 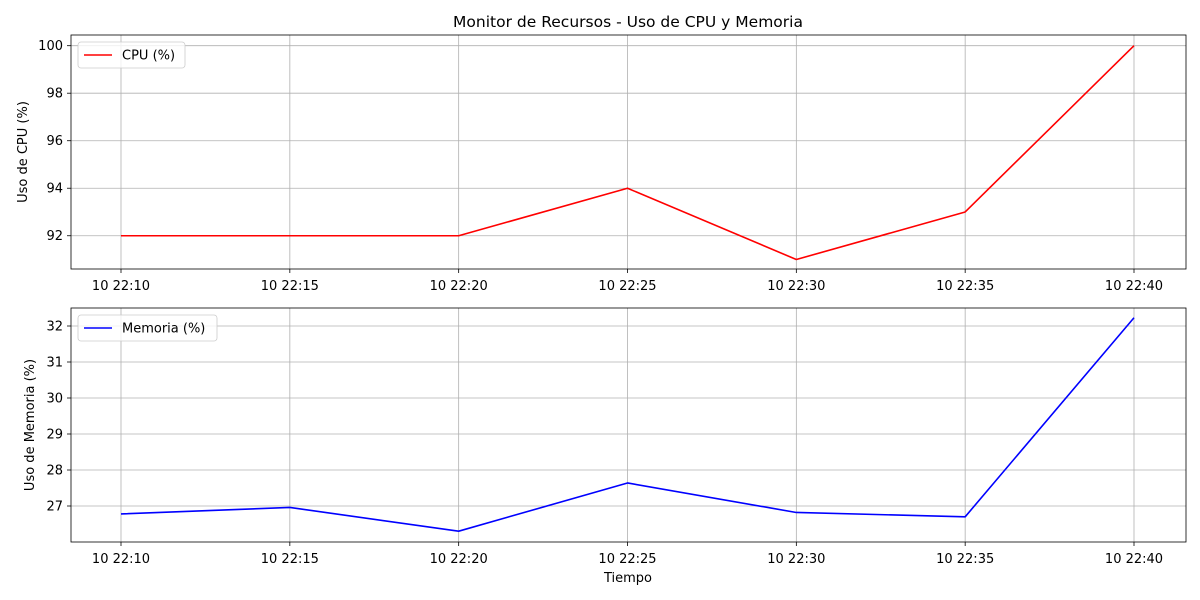 What do you see at coordinates (627, 578) in the screenshot?
I see `x-axis-label: Tiempo` at bounding box center [627, 578].